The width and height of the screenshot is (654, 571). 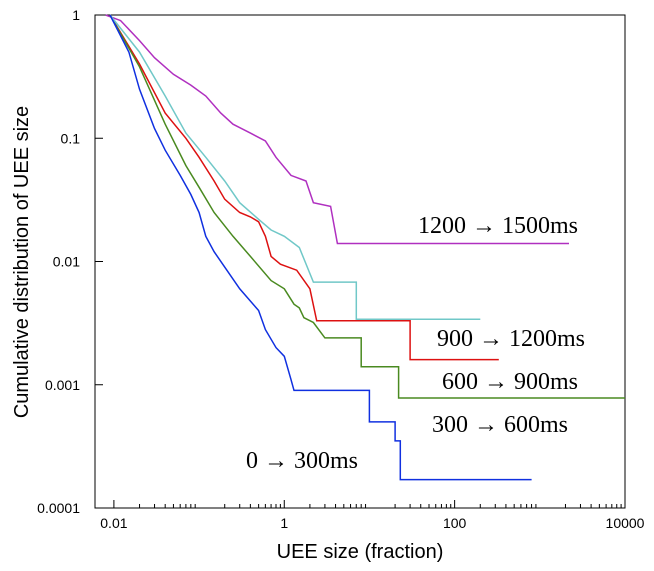 What do you see at coordinates (500, 425) in the screenshot?
I see `series-label-3: 300 → 600ms` at bounding box center [500, 425].